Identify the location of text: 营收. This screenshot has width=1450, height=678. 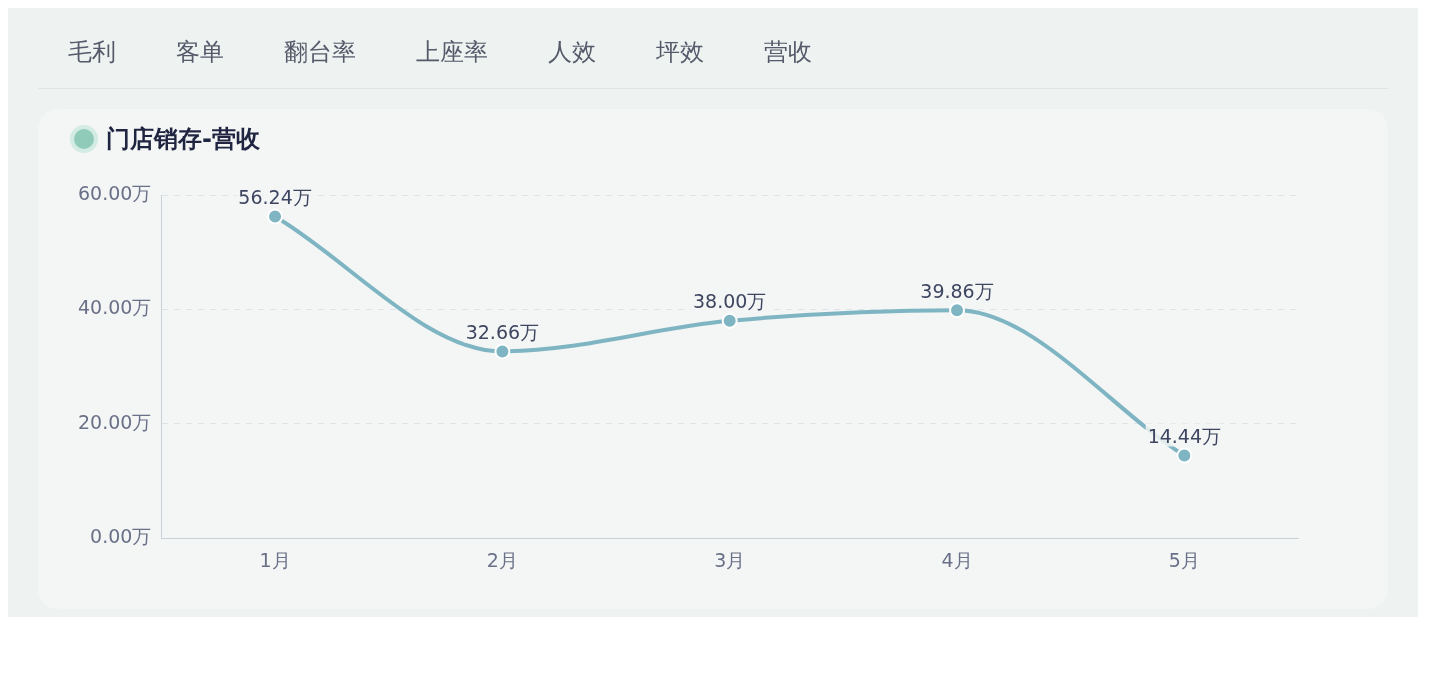
(788, 52).